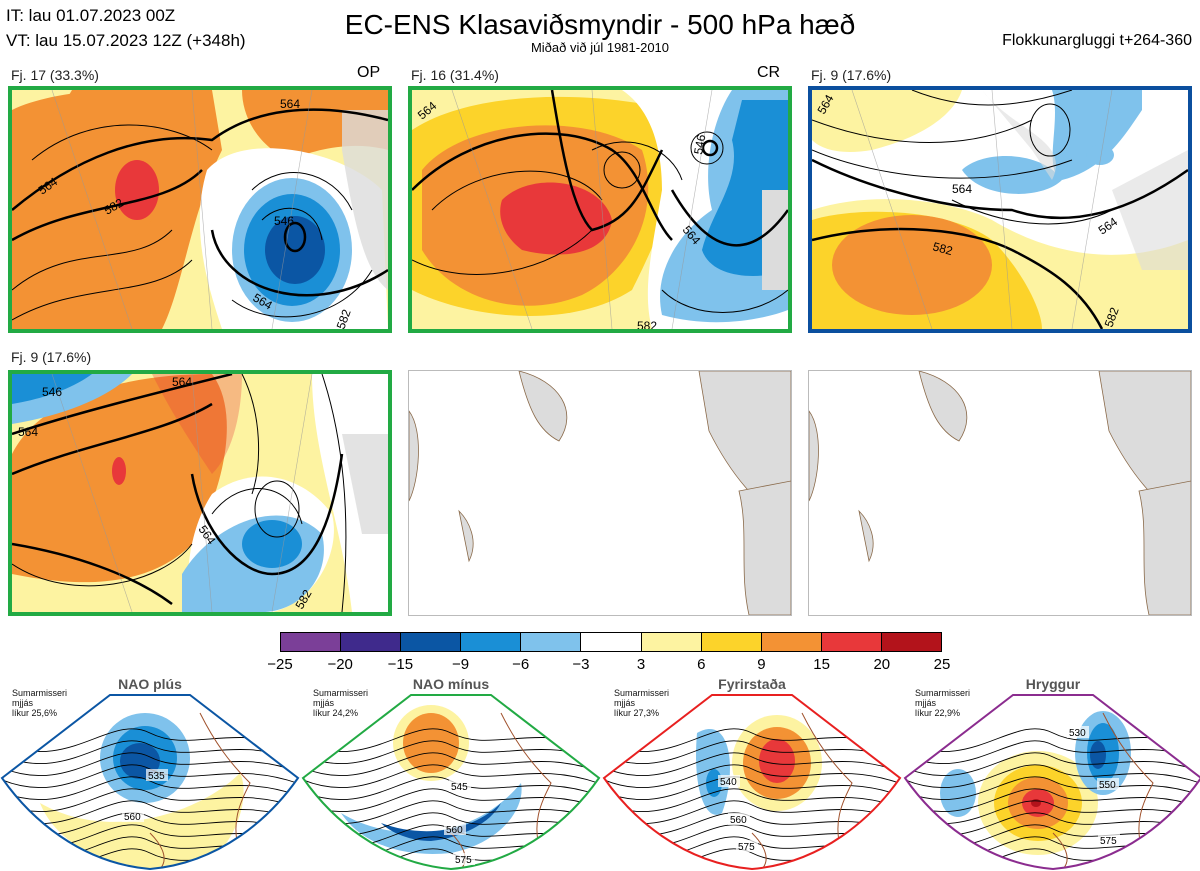 The width and height of the screenshot is (1200, 871). What do you see at coordinates (1053, 684) in the screenshot?
I see `regime-title: Hryggur` at bounding box center [1053, 684].